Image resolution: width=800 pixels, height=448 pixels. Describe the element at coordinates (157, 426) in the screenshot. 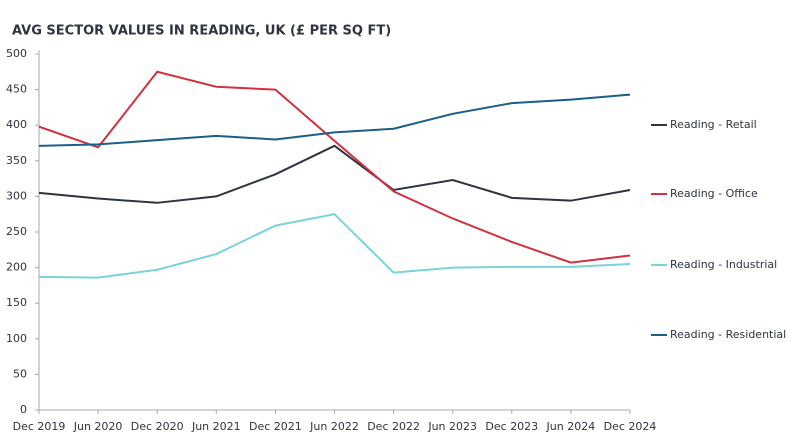

I see `x-tick-label: Dec 2020` at that location.